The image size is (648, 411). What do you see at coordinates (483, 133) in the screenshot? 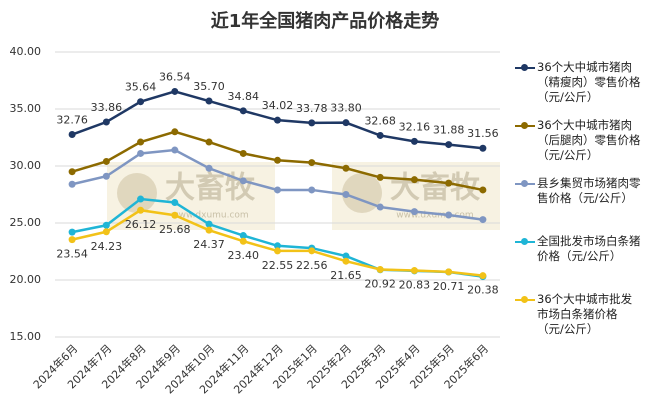
I see `data-label: 31.56` at bounding box center [483, 133].